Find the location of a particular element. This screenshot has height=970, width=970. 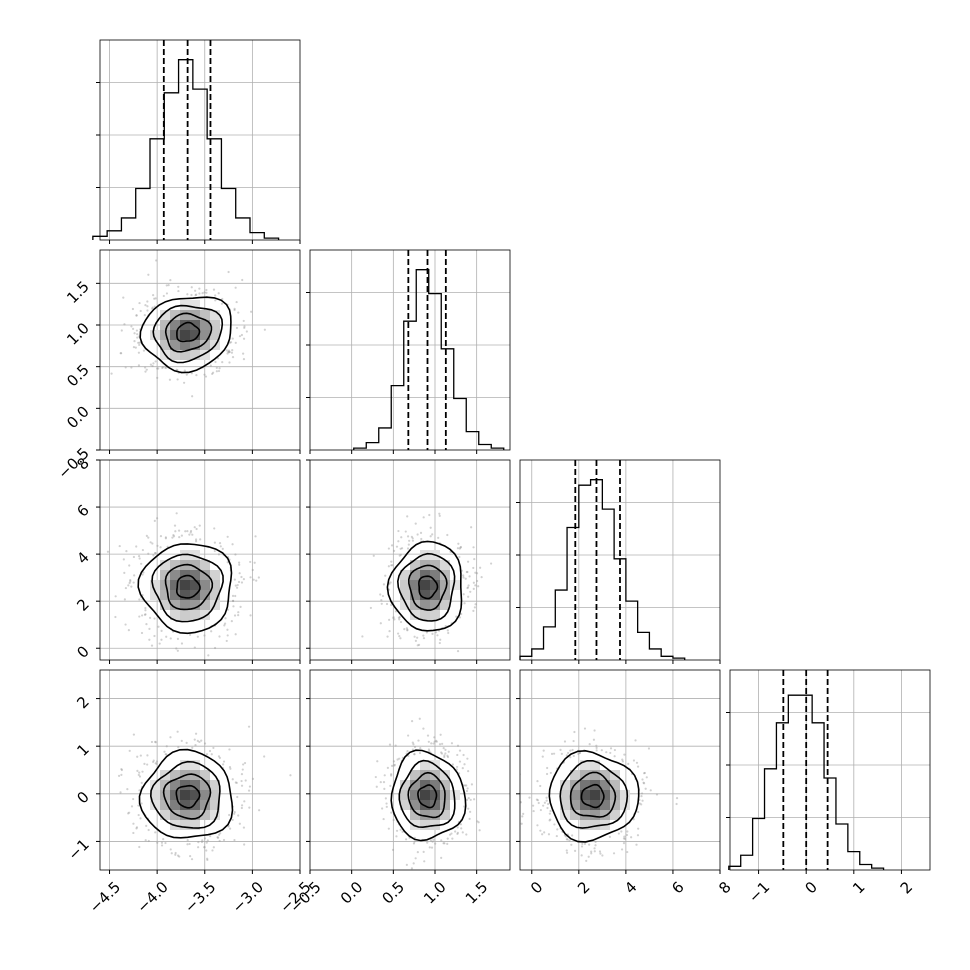

x-tick-label: −0.5 is located at coordinates (305, 897).